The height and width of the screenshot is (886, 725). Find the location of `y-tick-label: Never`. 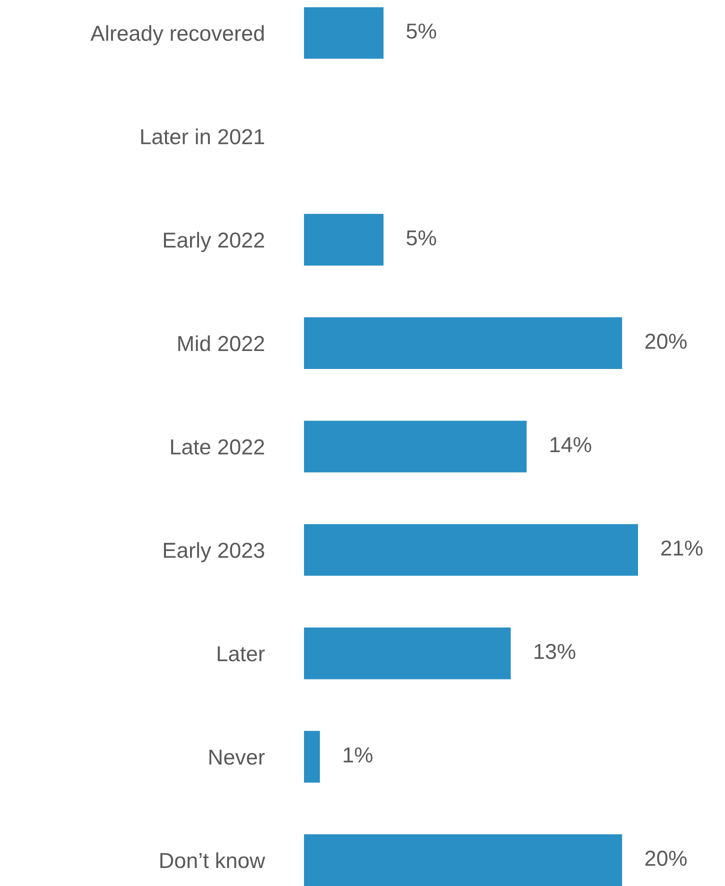

y-tick-label: Never is located at coordinates (237, 757).